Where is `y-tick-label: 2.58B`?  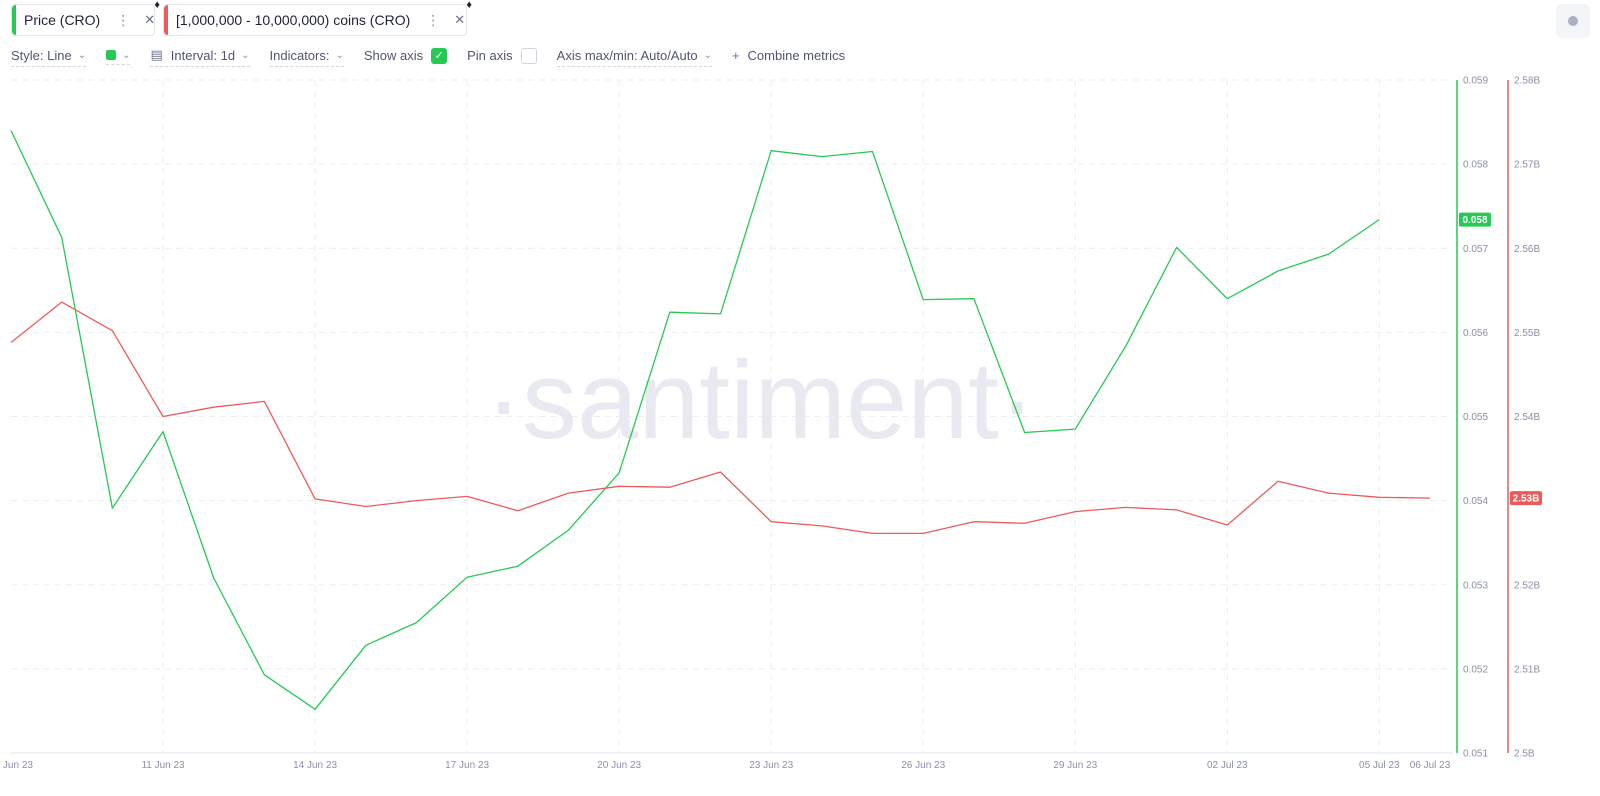
y-tick-label: 2.58B is located at coordinates (1527, 81).